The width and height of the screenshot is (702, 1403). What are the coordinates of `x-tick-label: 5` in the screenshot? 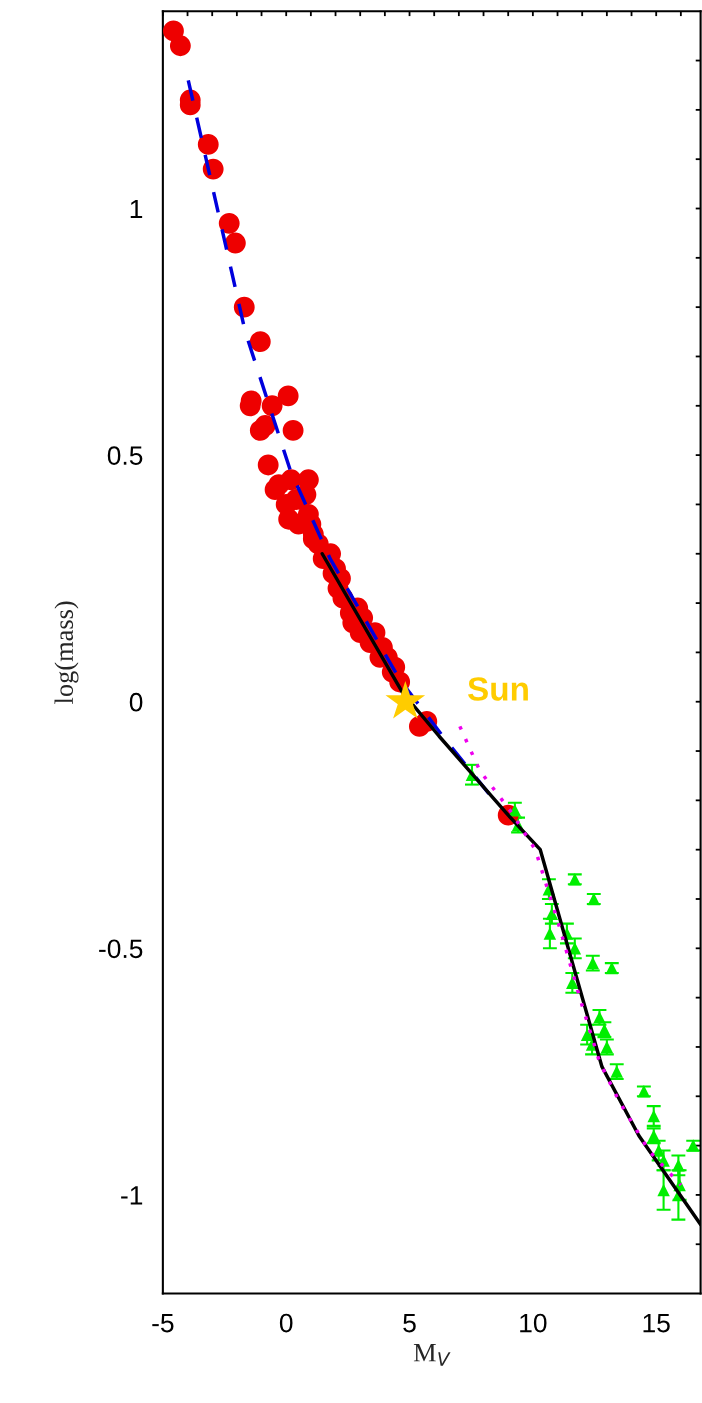 It's located at (409, 1323).